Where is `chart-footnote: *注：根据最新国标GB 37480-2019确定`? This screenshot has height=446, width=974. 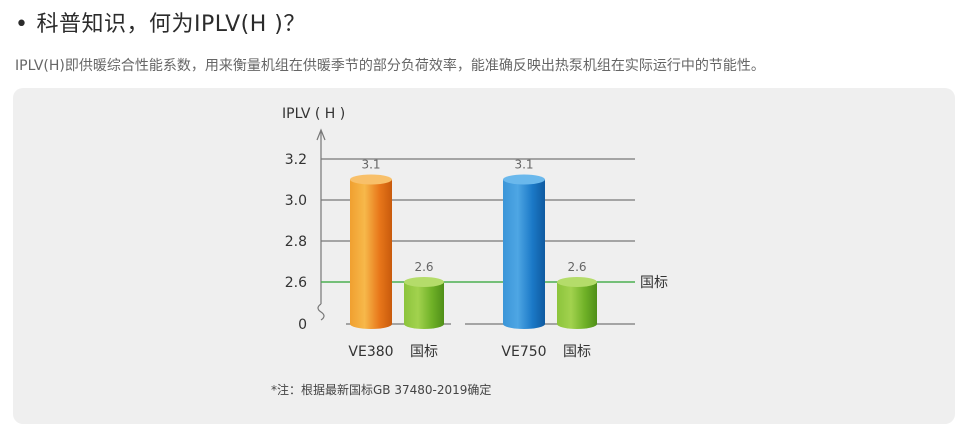
chart-footnote: *注：根据最新国标GB 37480-2019确定 is located at coordinates (381, 389).